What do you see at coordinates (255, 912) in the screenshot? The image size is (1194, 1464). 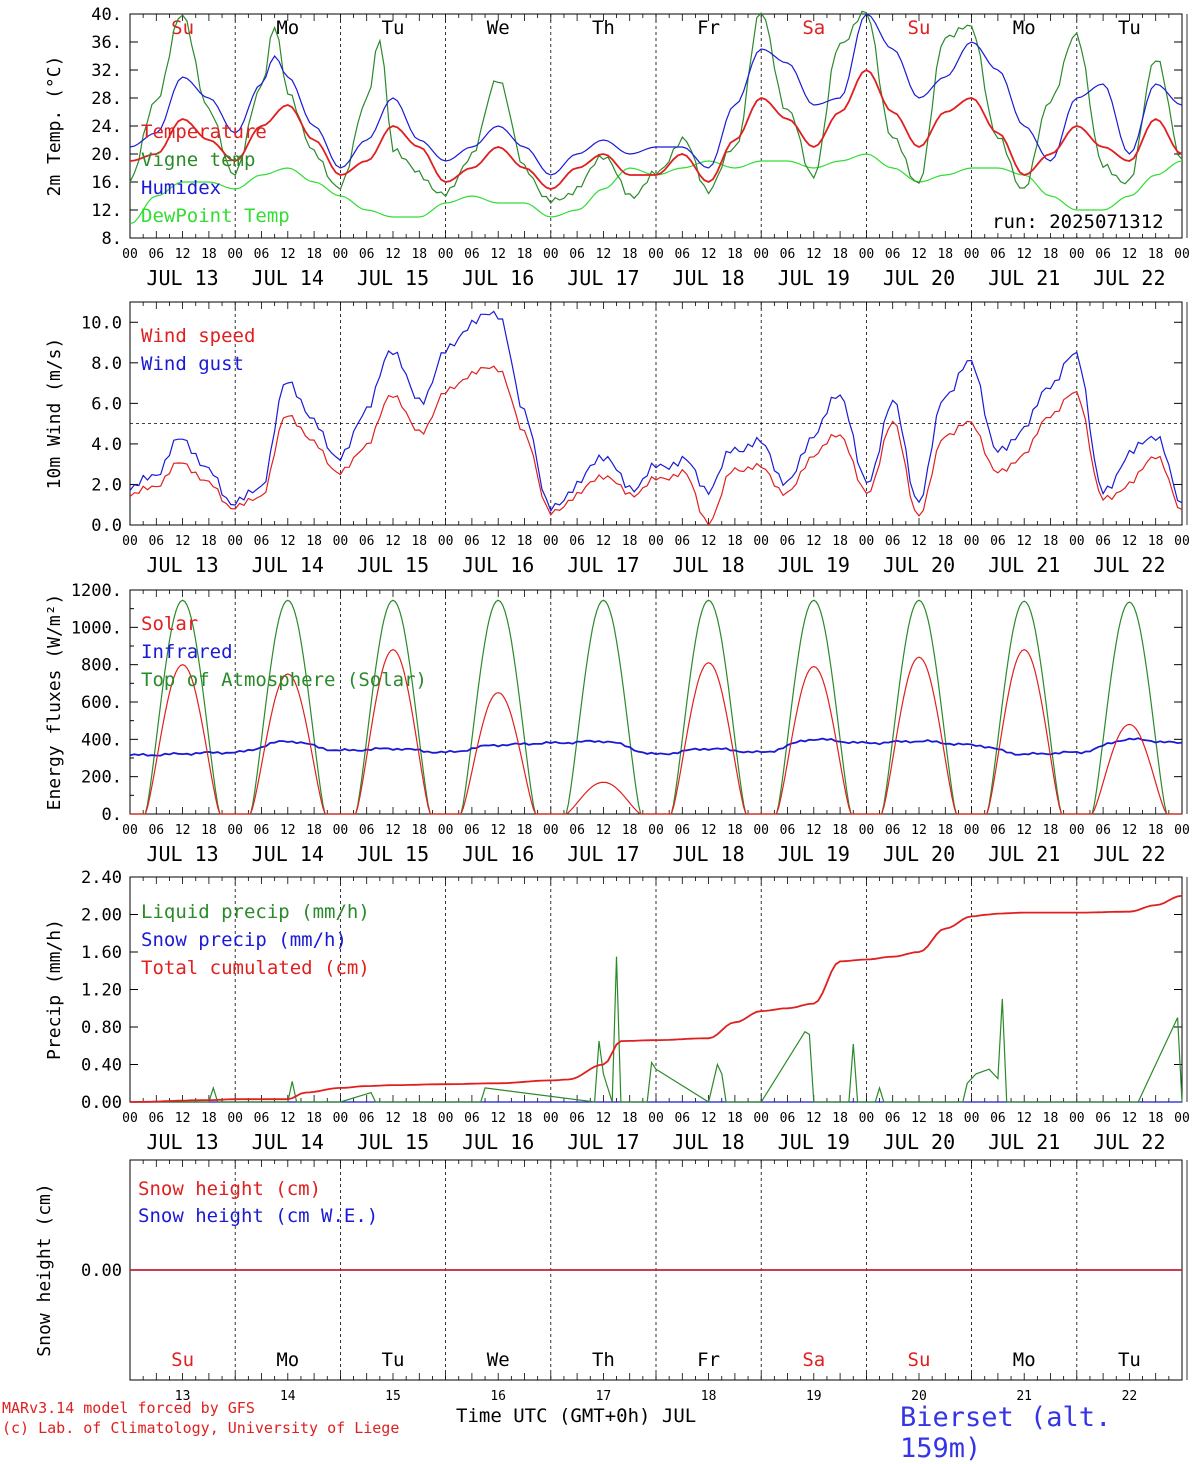 I see `legend-entry: Liquid precip (mm/h)` at bounding box center [255, 912].